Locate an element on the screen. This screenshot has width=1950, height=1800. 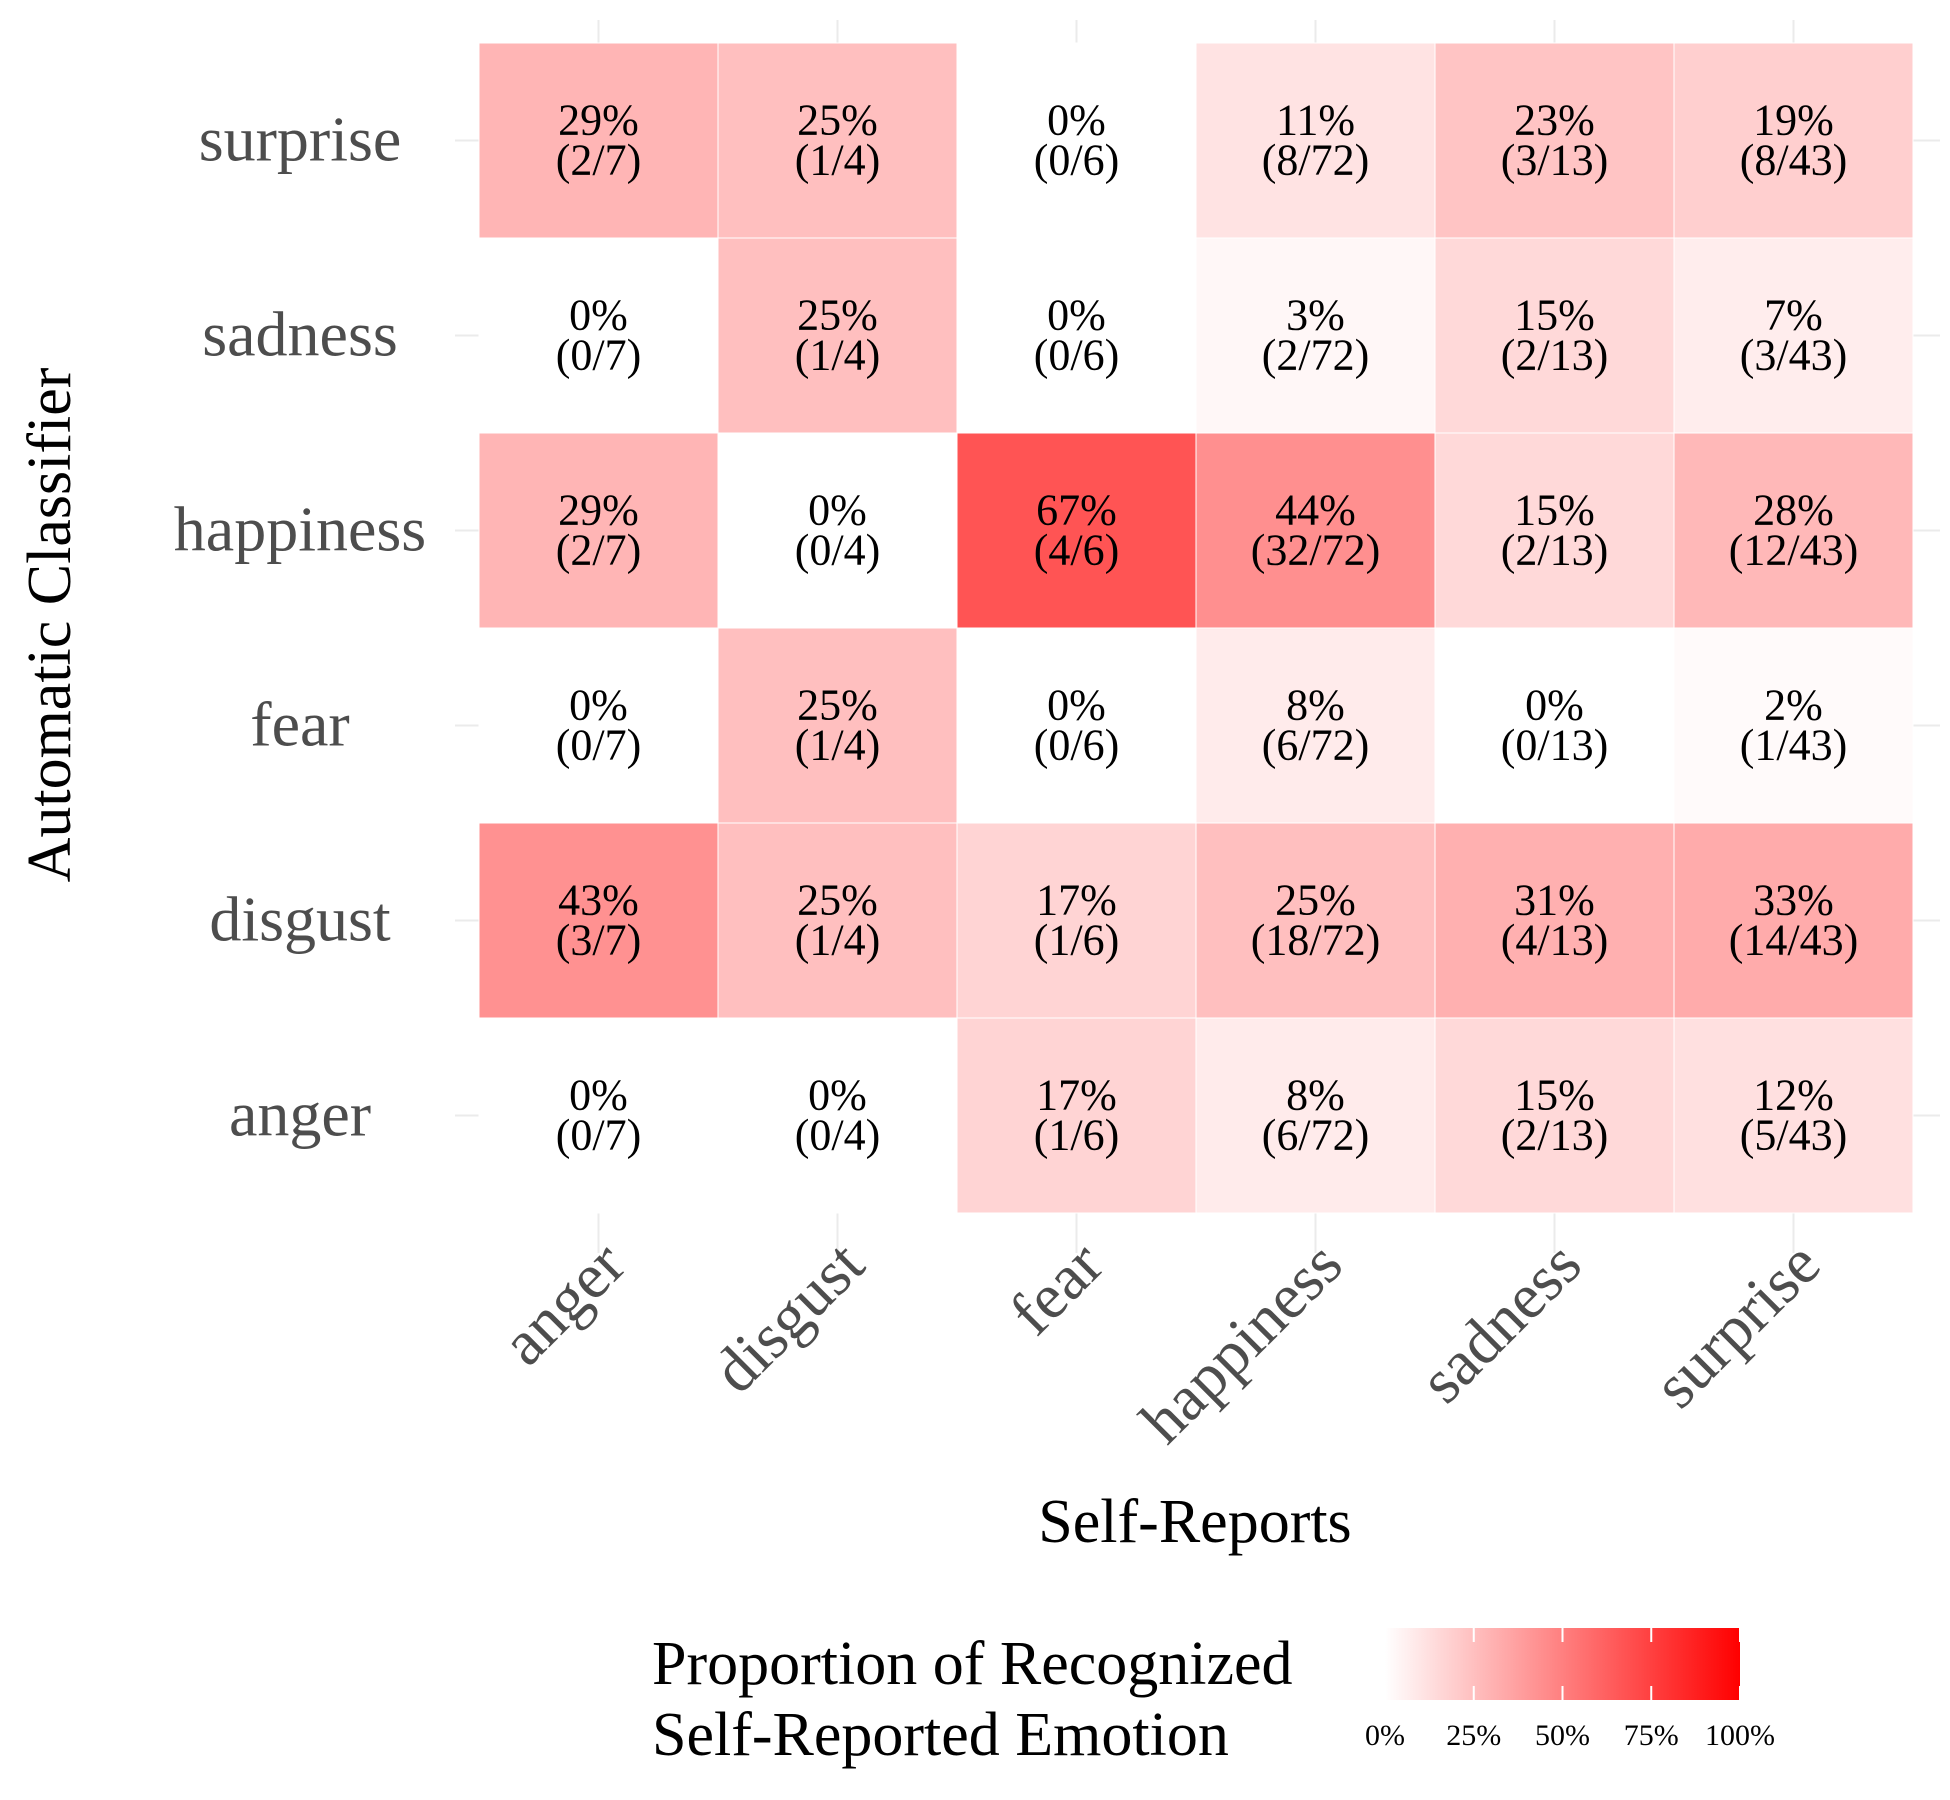
heatmap-cell-surprise-sadness is located at coordinates (1554, 140).